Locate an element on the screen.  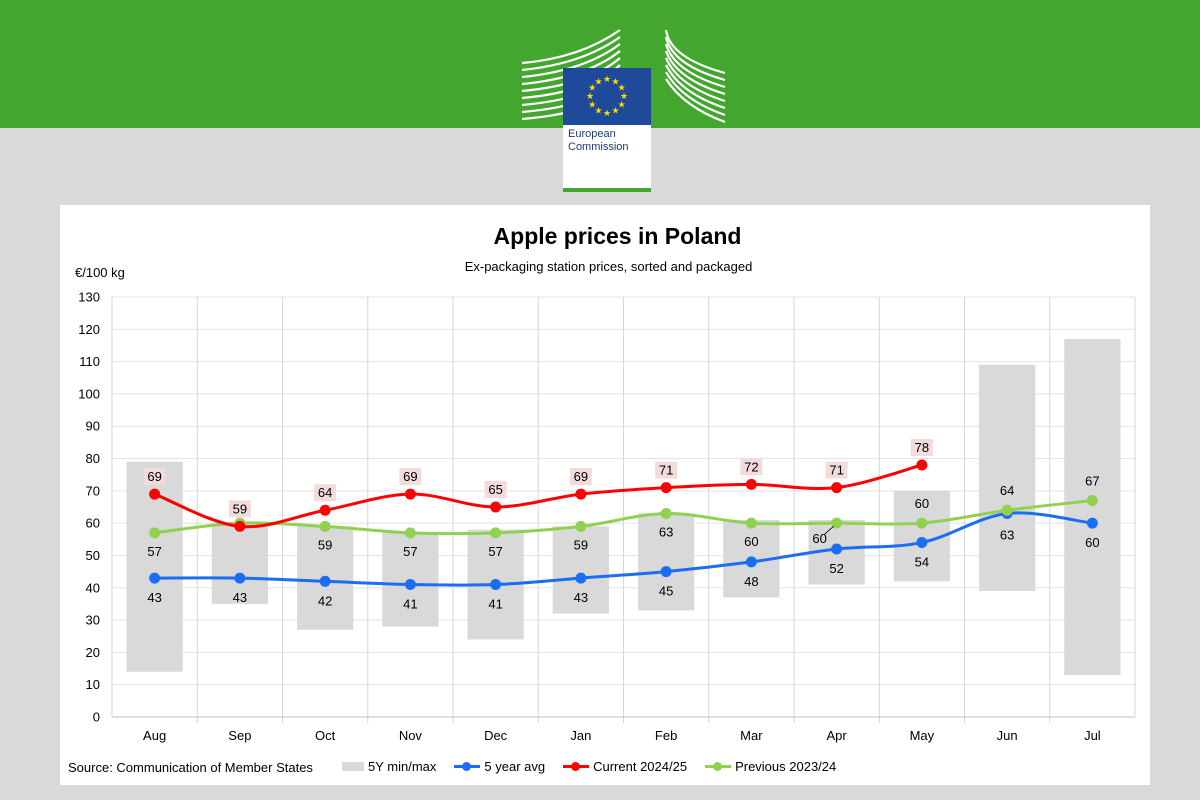
x-tick-label: Jun is located at coordinates (1007, 735).